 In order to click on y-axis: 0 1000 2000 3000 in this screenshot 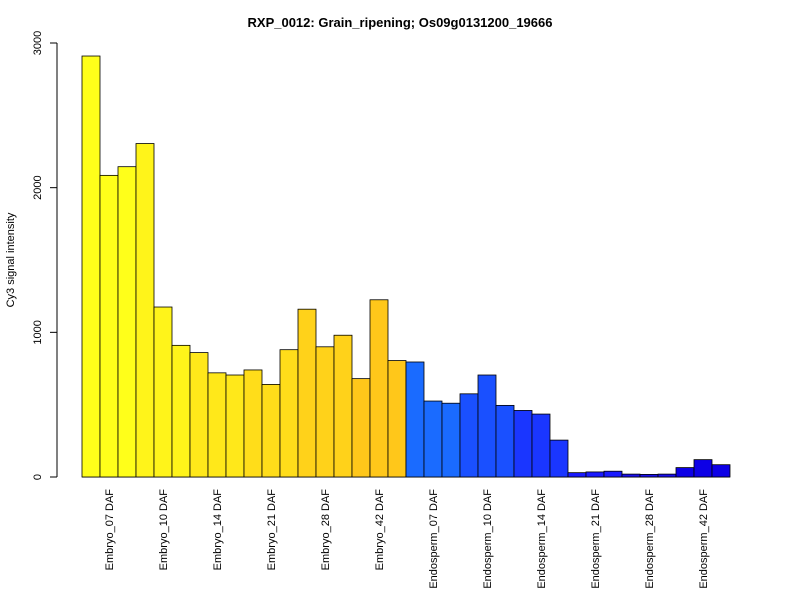, I will do `click(45, 255)`.